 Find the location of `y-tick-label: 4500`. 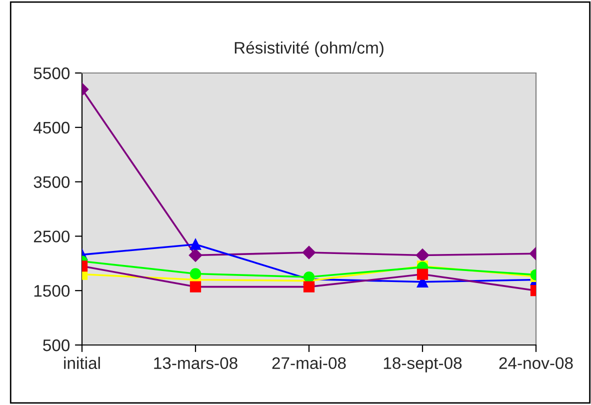

y-tick-label: 4500 is located at coordinates (52, 128).